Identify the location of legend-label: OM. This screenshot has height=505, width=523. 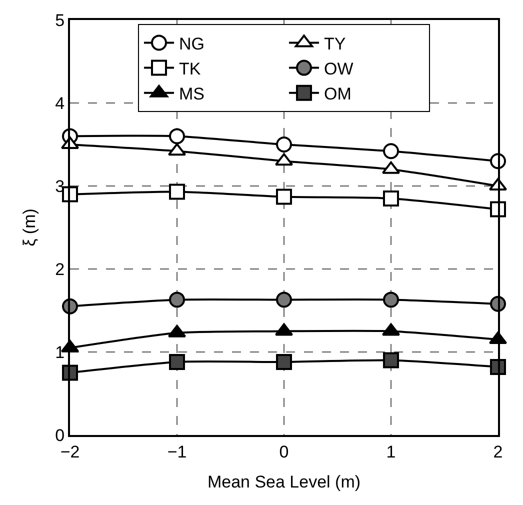
(338, 94).